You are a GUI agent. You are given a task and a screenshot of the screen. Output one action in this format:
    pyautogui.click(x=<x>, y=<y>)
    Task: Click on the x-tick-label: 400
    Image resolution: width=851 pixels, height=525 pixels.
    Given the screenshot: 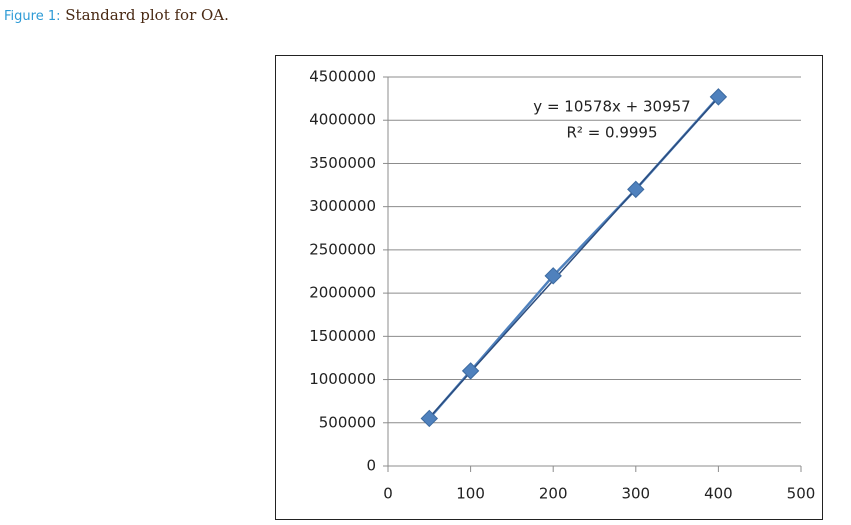 What is the action you would take?
    pyautogui.click(x=718, y=494)
    